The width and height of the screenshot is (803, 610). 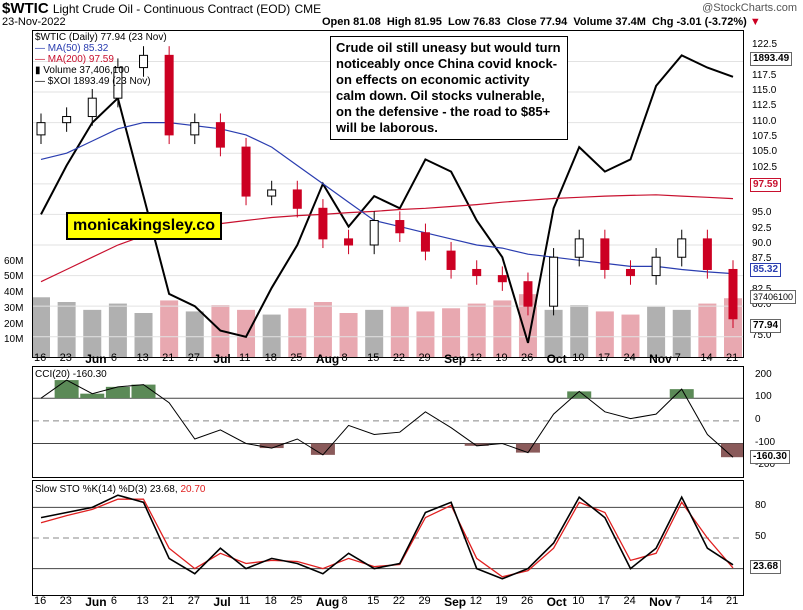 I want to click on close-value-tag: 77.94, so click(x=766, y=326).